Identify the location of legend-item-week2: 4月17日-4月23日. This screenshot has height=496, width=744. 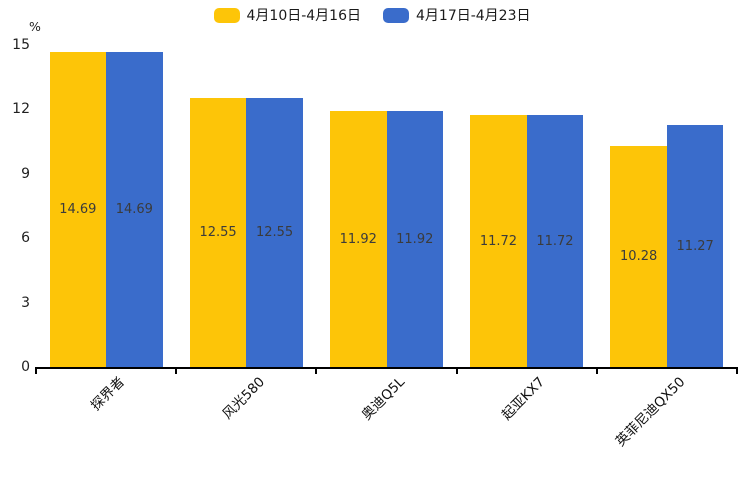
(457, 15).